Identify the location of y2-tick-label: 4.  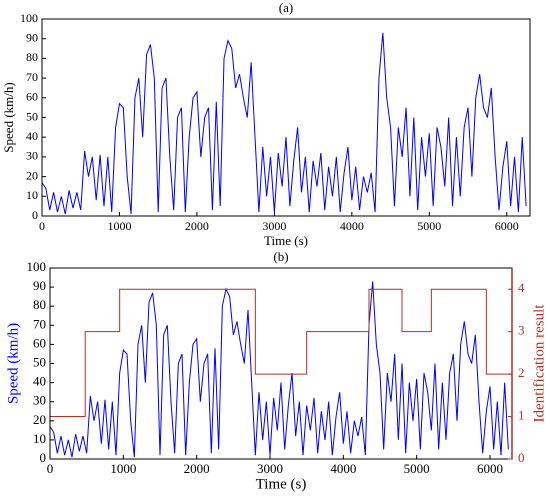
(521, 287).